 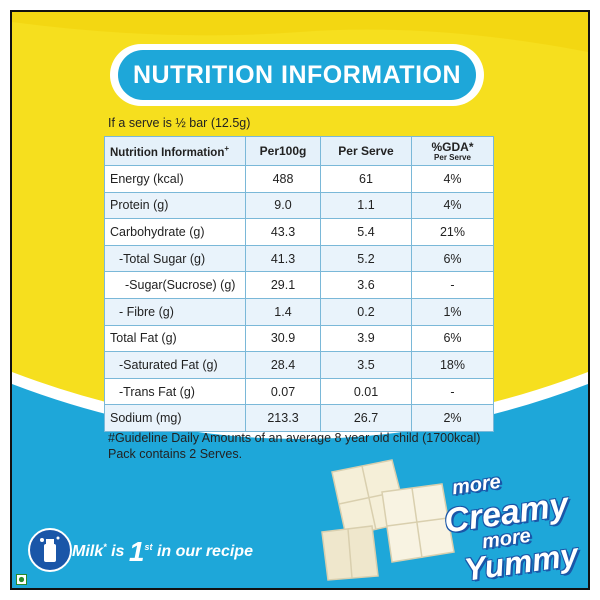 What do you see at coordinates (366, 151) in the screenshot?
I see `header-per-serve: Per Serve` at bounding box center [366, 151].